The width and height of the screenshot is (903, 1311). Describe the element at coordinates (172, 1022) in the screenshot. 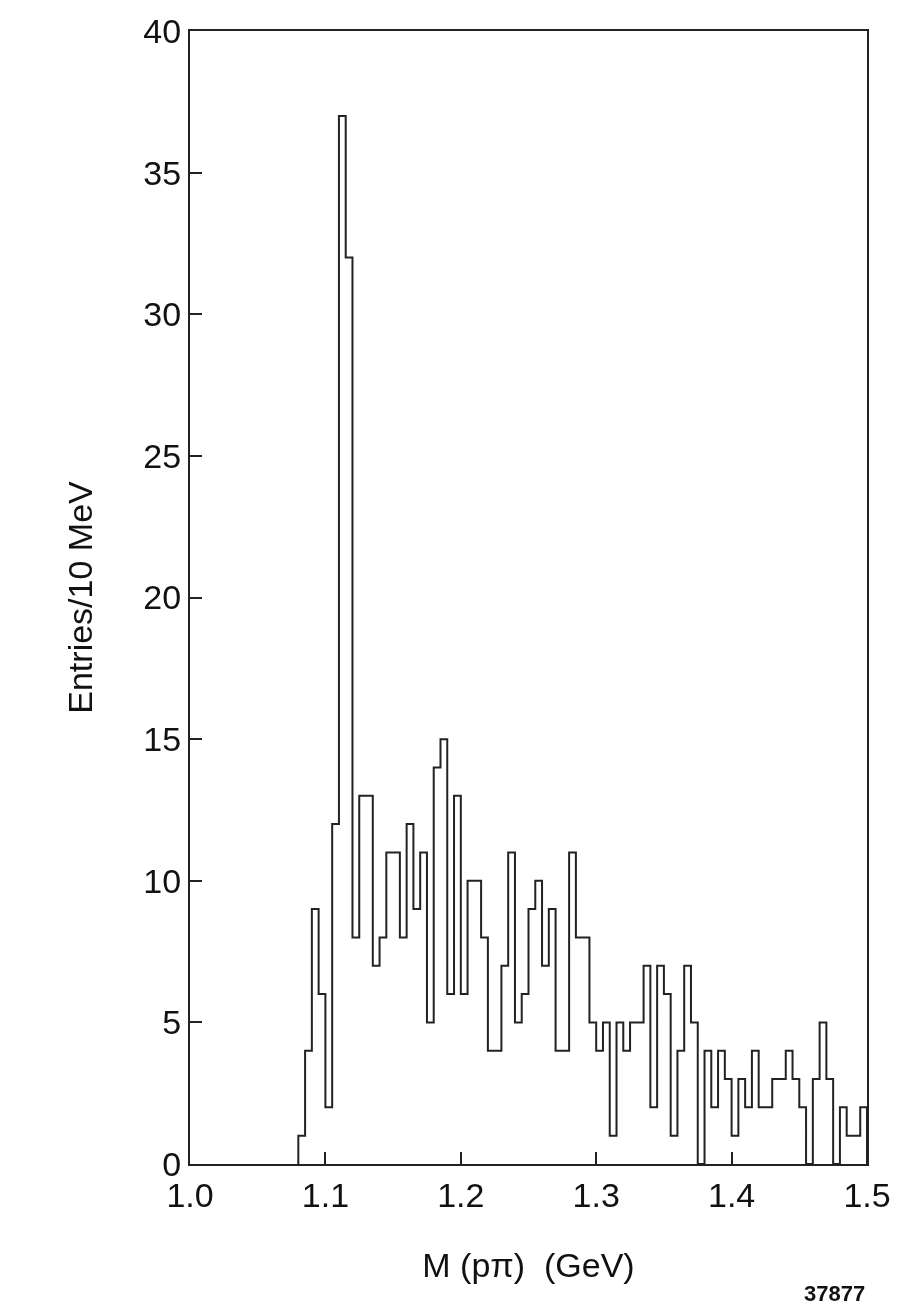

I see `y-tick-label: 5` at that location.